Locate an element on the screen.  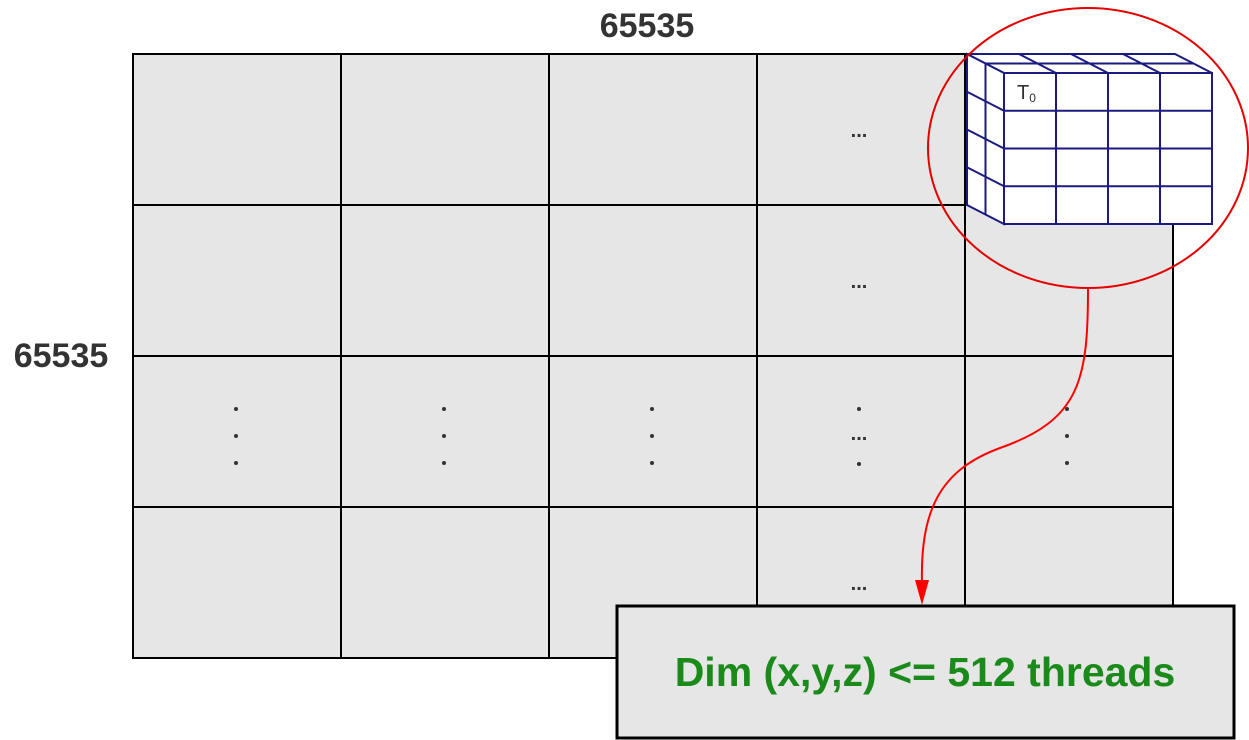
column-ellipsis-dots is located at coordinates (651, 436).